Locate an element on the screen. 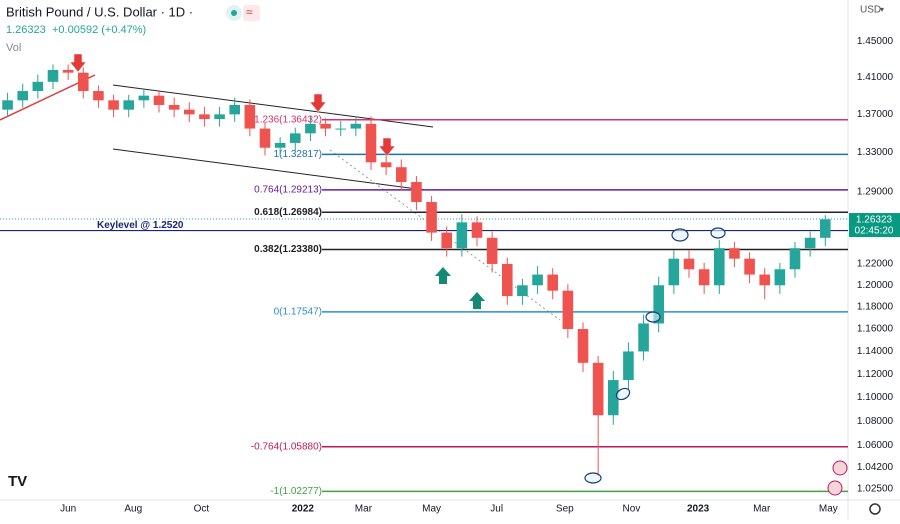  y-tick-label: 1.10000 is located at coordinates (875, 397).